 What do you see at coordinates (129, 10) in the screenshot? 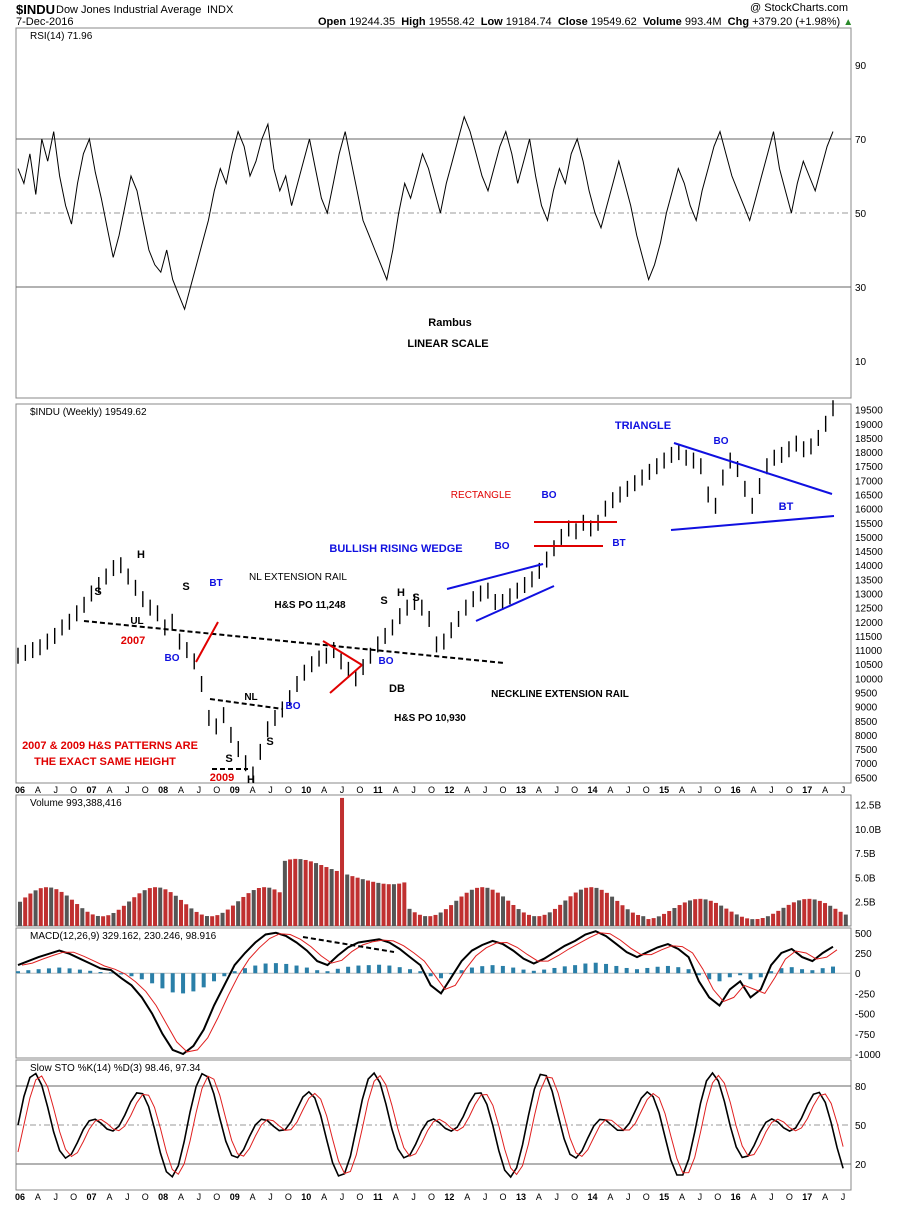
I see `chart-name: Dow Jones Industrial Average` at bounding box center [129, 10].